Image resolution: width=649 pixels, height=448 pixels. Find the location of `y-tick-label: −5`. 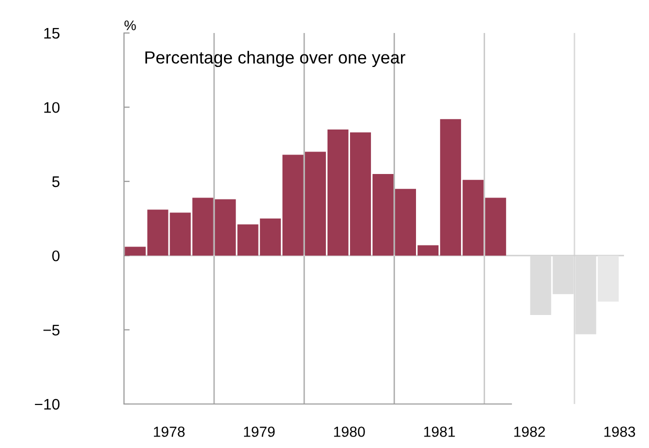

y-tick-label: −5 is located at coordinates (51, 330).